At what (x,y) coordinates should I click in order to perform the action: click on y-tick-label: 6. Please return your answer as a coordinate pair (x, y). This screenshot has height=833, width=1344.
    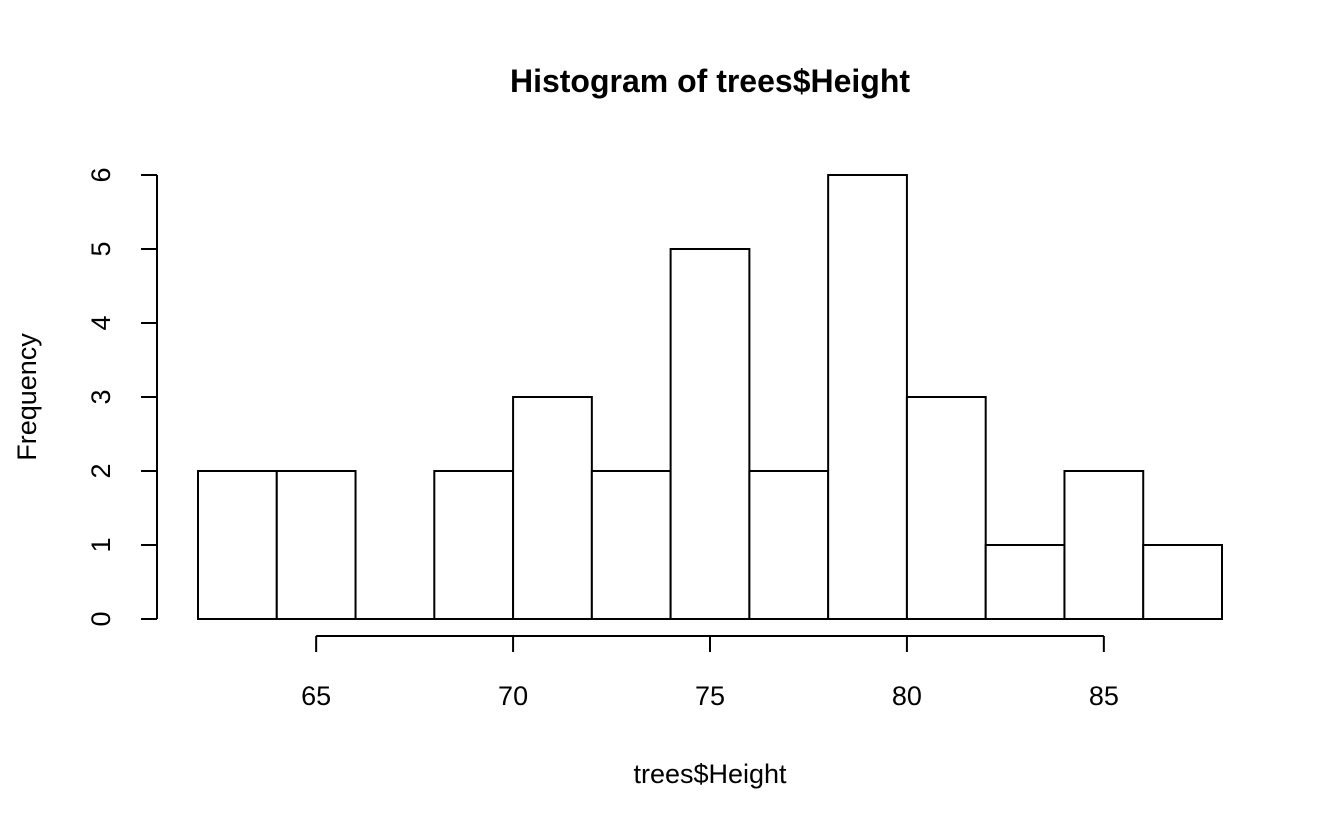
    Looking at the image, I should click on (101, 174).